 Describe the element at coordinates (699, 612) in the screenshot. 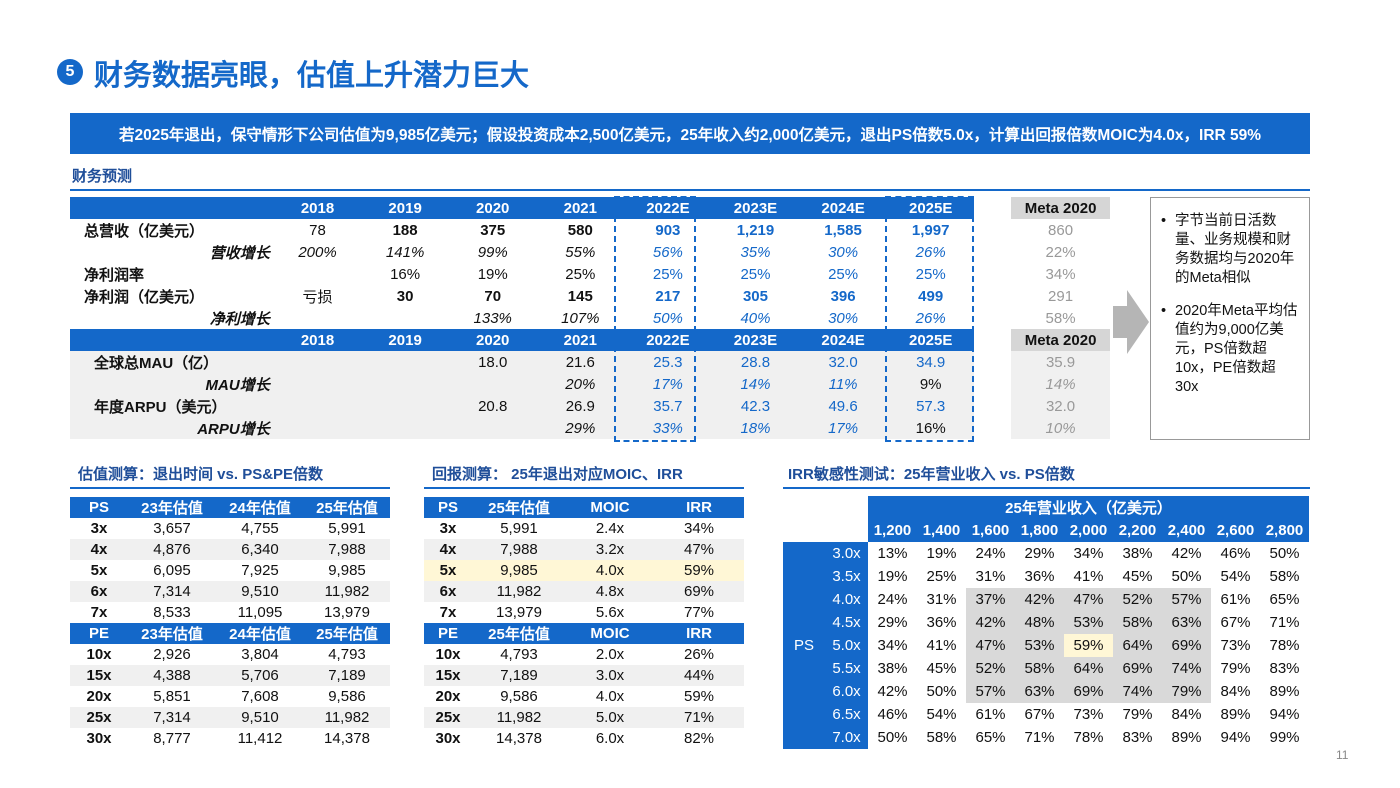

I see `value-cell: 77%` at that location.